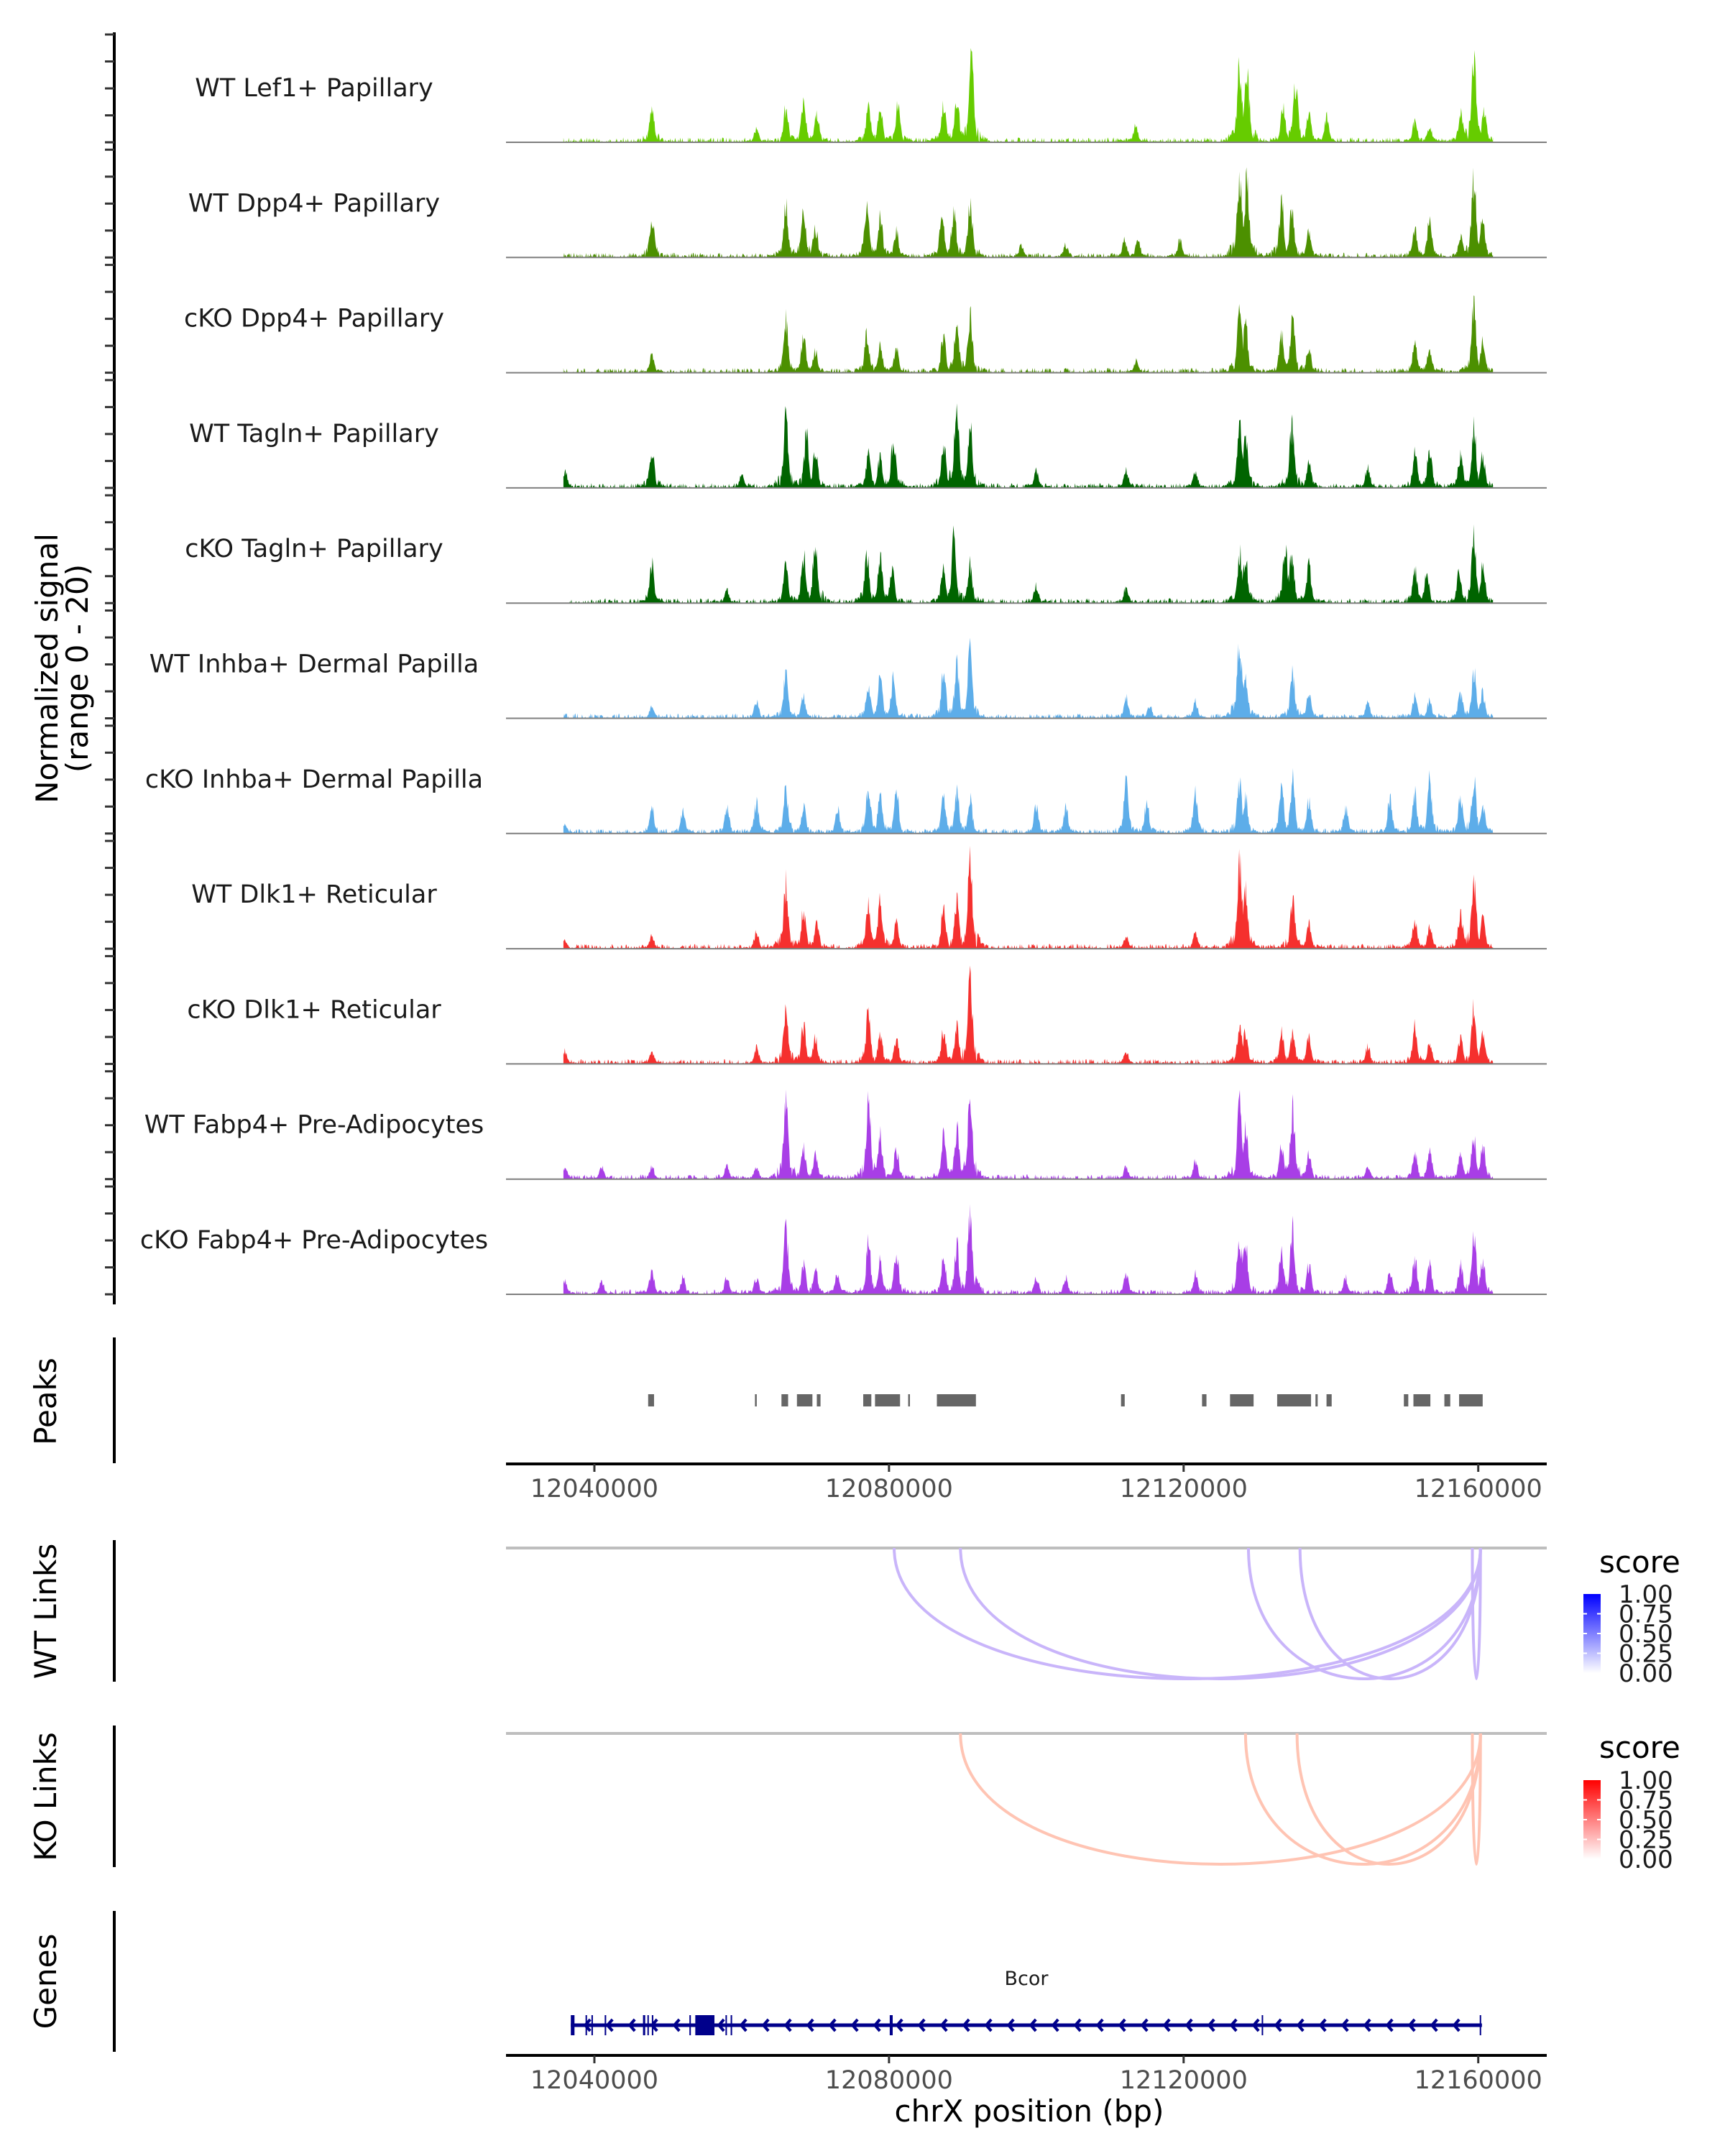 The width and height of the screenshot is (1725, 2156). What do you see at coordinates (314, 894) in the screenshot?
I see `track-label: WT Dlk1+ Reticular` at bounding box center [314, 894].